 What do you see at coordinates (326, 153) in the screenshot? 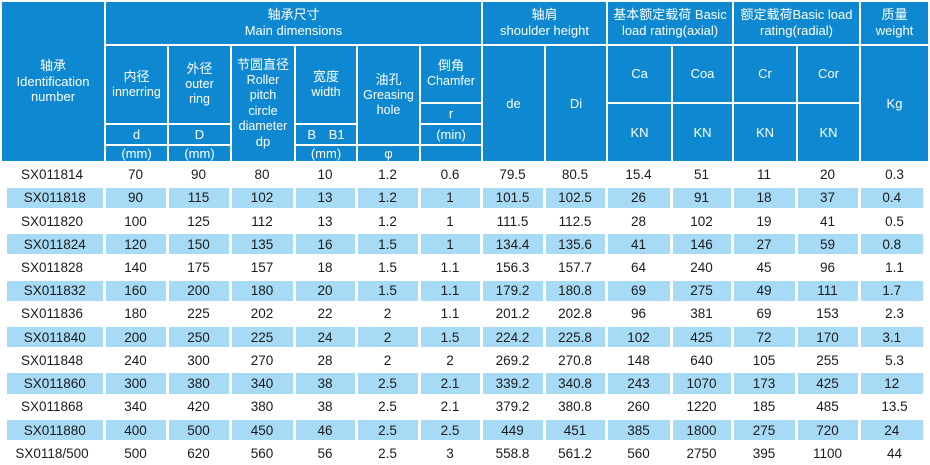
I see `header-width-unit: (mm)` at bounding box center [326, 153].